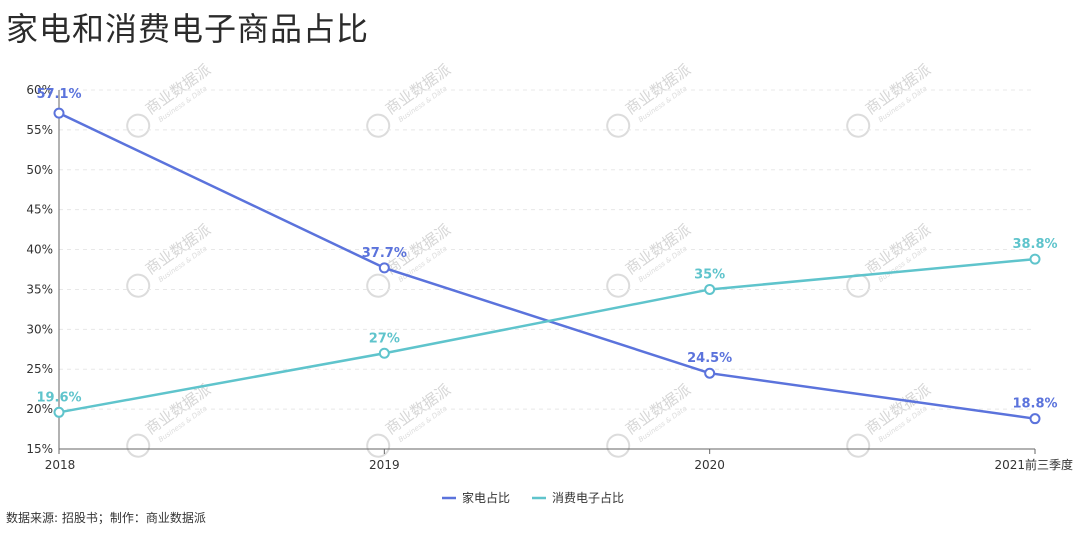 This screenshot has height=541, width=1080. Describe the element at coordinates (486, 497) in the screenshot. I see `legend-label: 家电占比` at that location.